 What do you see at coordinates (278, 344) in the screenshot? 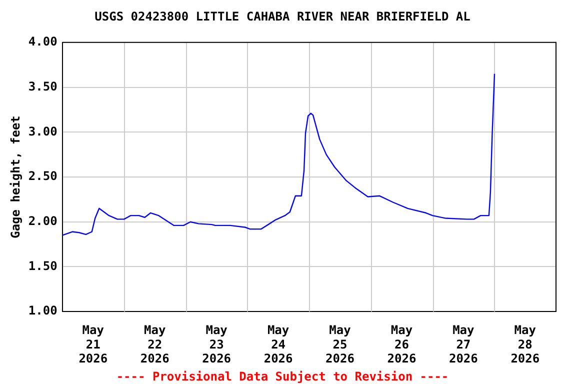
I see `x-tick-label: May 24 2026` at bounding box center [278, 344].